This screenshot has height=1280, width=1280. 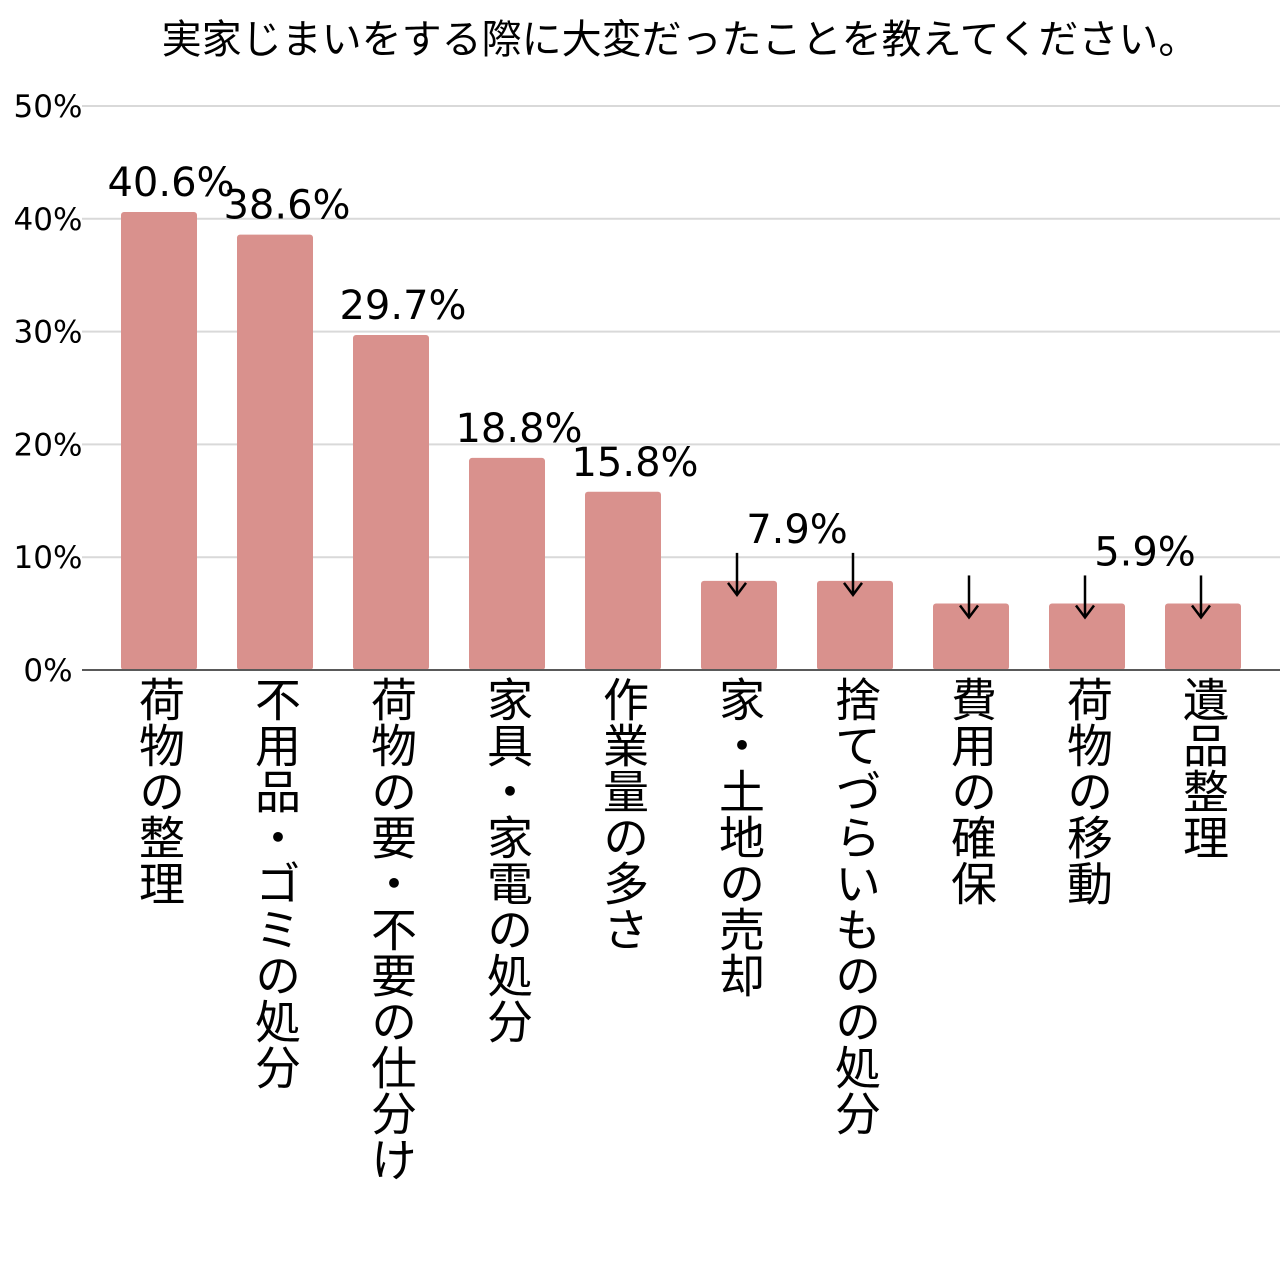 I want to click on x-tick-label: 家・土地の売却, so click(x=739, y=837).